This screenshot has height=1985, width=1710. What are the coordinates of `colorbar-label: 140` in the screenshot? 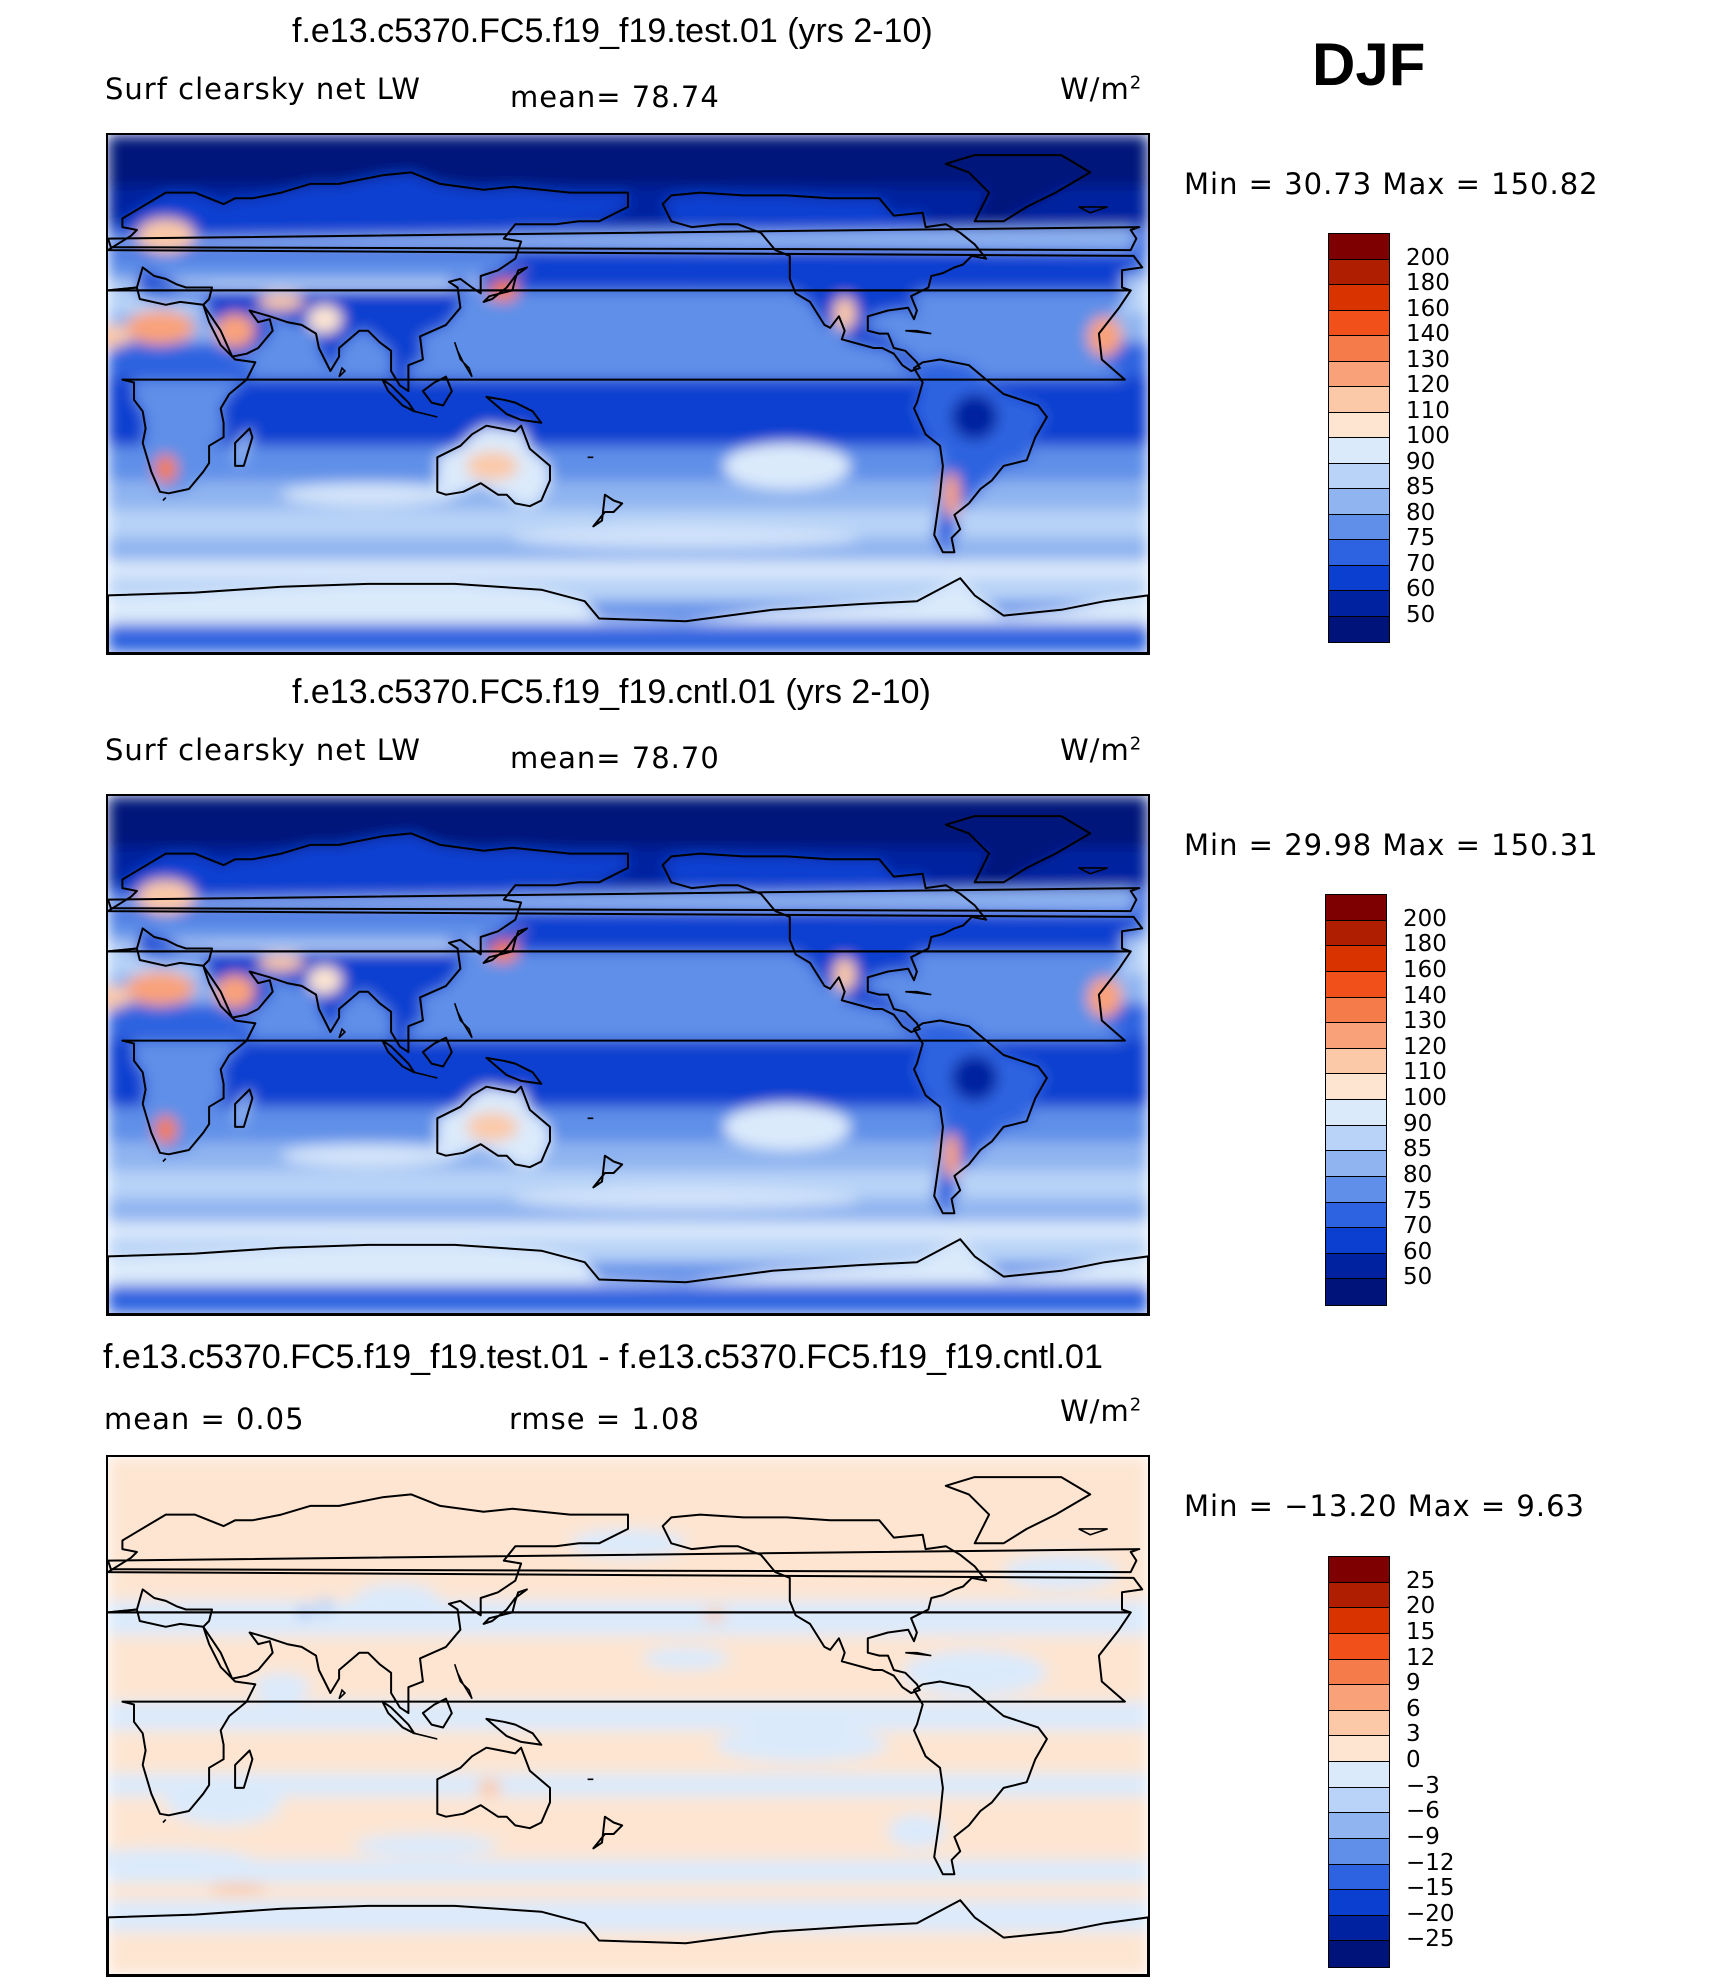 It's located at (1428, 334).